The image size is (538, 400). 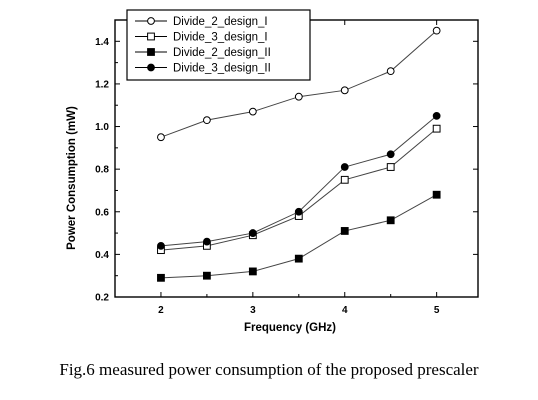 I want to click on x-tick-label: 4, so click(x=345, y=310).